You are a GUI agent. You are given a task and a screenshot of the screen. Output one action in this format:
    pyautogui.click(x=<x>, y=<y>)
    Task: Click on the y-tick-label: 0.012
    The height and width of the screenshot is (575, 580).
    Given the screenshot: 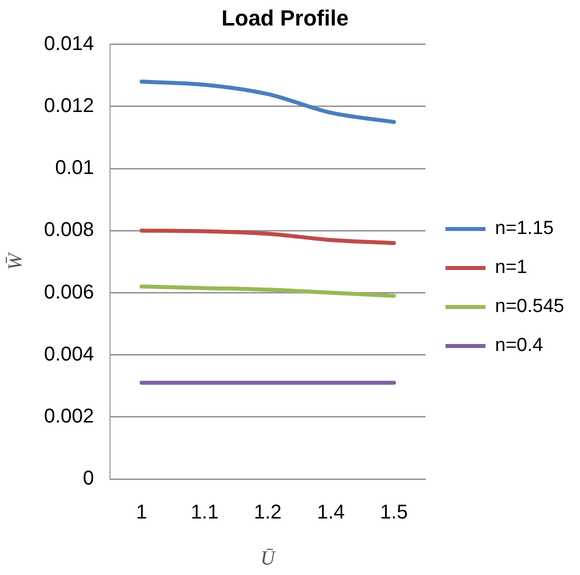 What is the action you would take?
    pyautogui.click(x=69, y=106)
    